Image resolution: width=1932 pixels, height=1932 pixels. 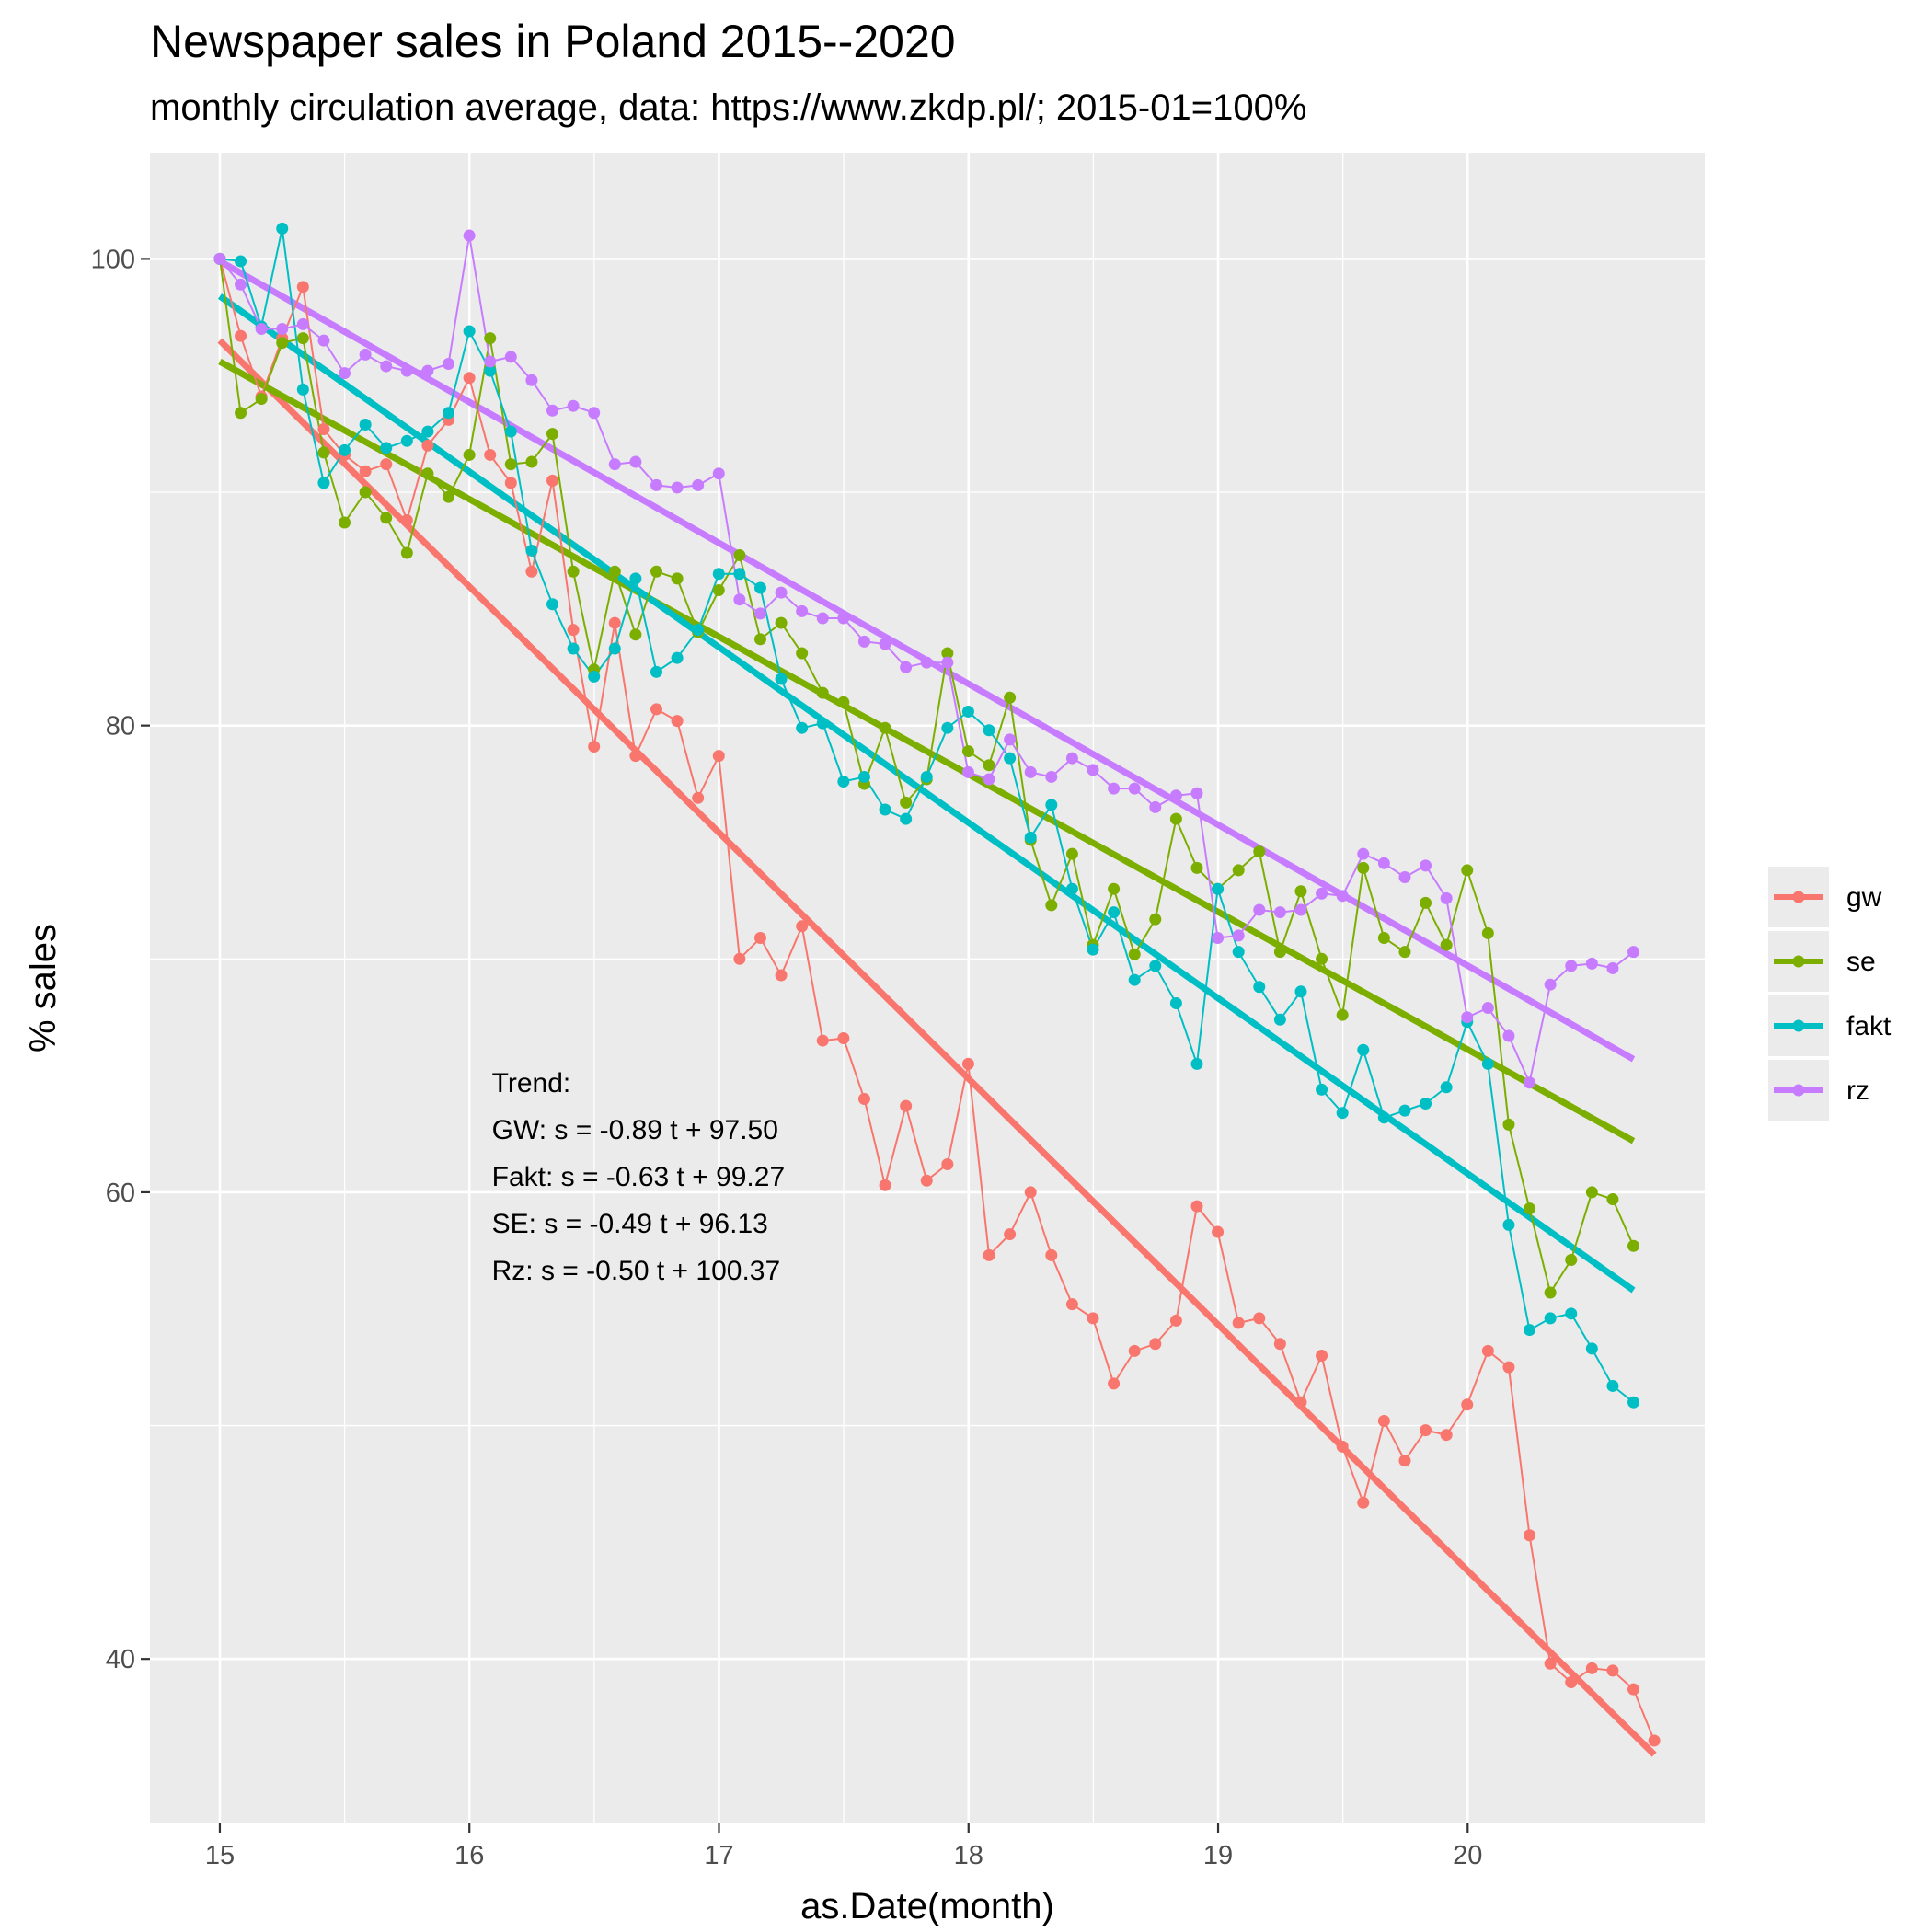 What do you see at coordinates (1857, 1090) in the screenshot?
I see `legend-label-rz: rz` at bounding box center [1857, 1090].